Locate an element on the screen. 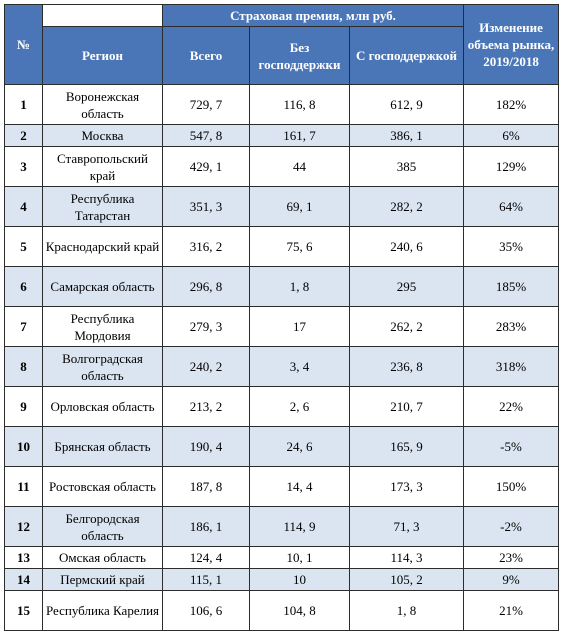  row-total: 429, 1 is located at coordinates (206, 166).